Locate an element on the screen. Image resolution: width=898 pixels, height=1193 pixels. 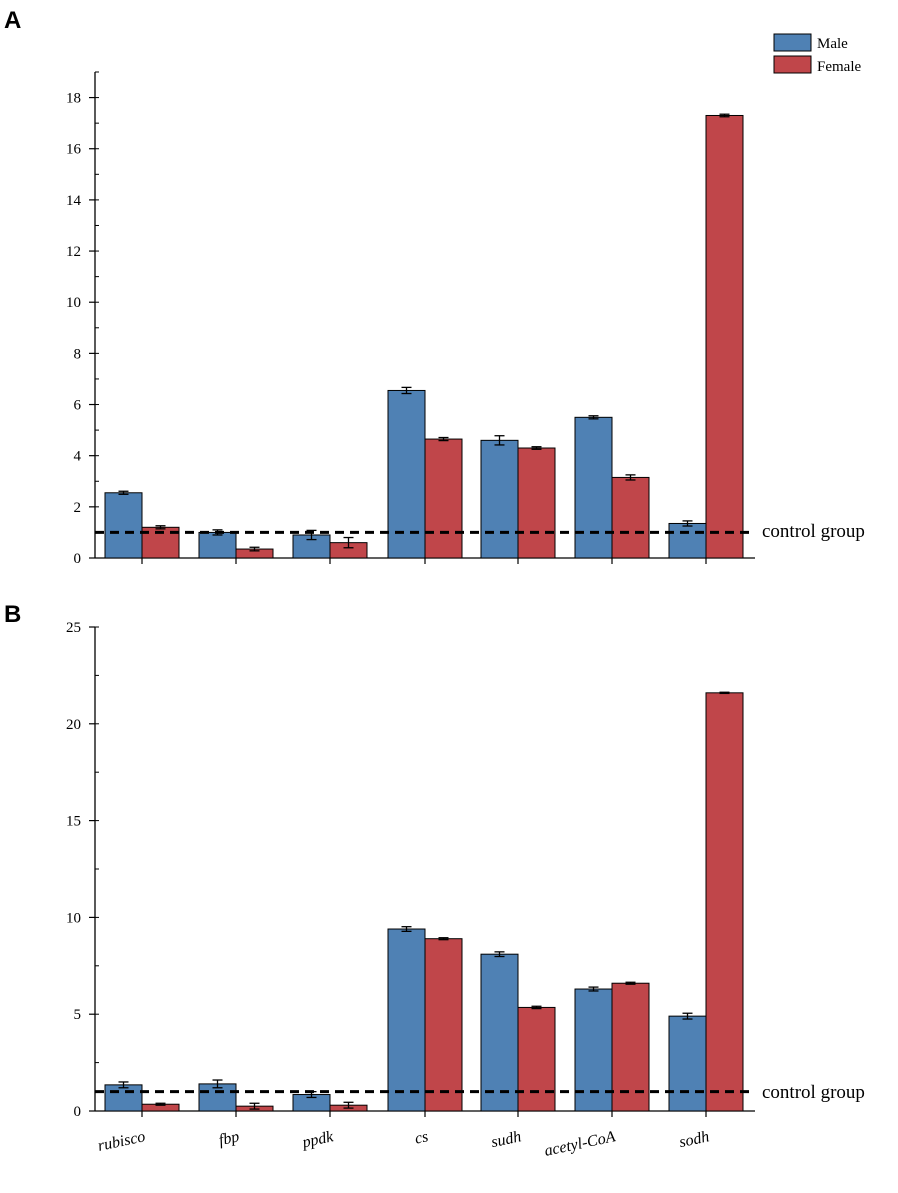
panel-b-y-tick-label: 15 is located at coordinates (73, 822).